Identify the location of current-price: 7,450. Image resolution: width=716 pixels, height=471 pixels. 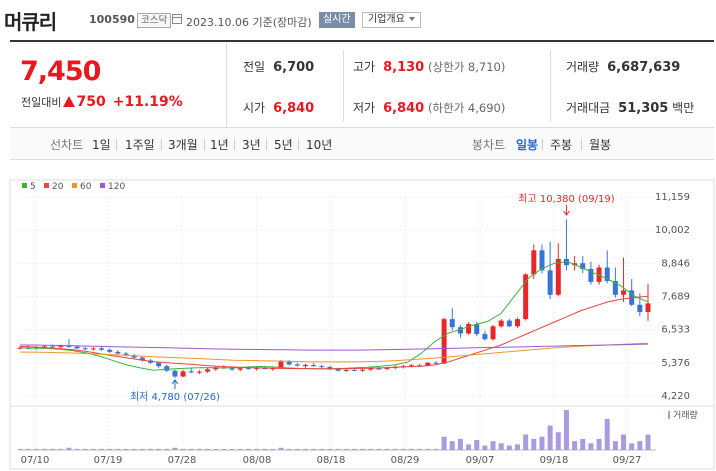
(60, 71).